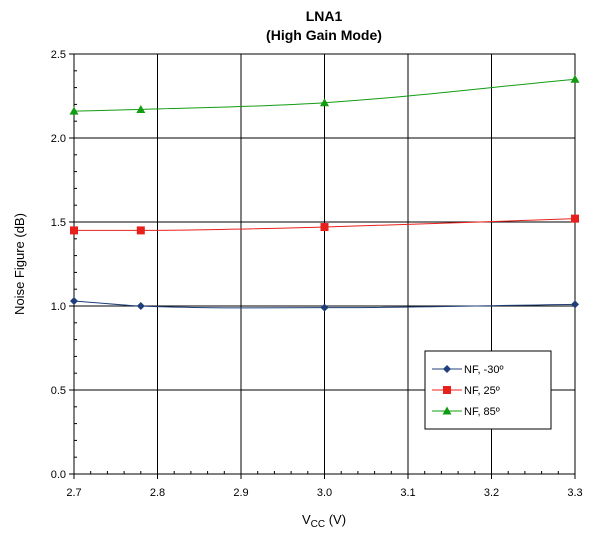  I want to click on legend: NF, -30º NF, 25º NF, 85º, so click(488, 390).